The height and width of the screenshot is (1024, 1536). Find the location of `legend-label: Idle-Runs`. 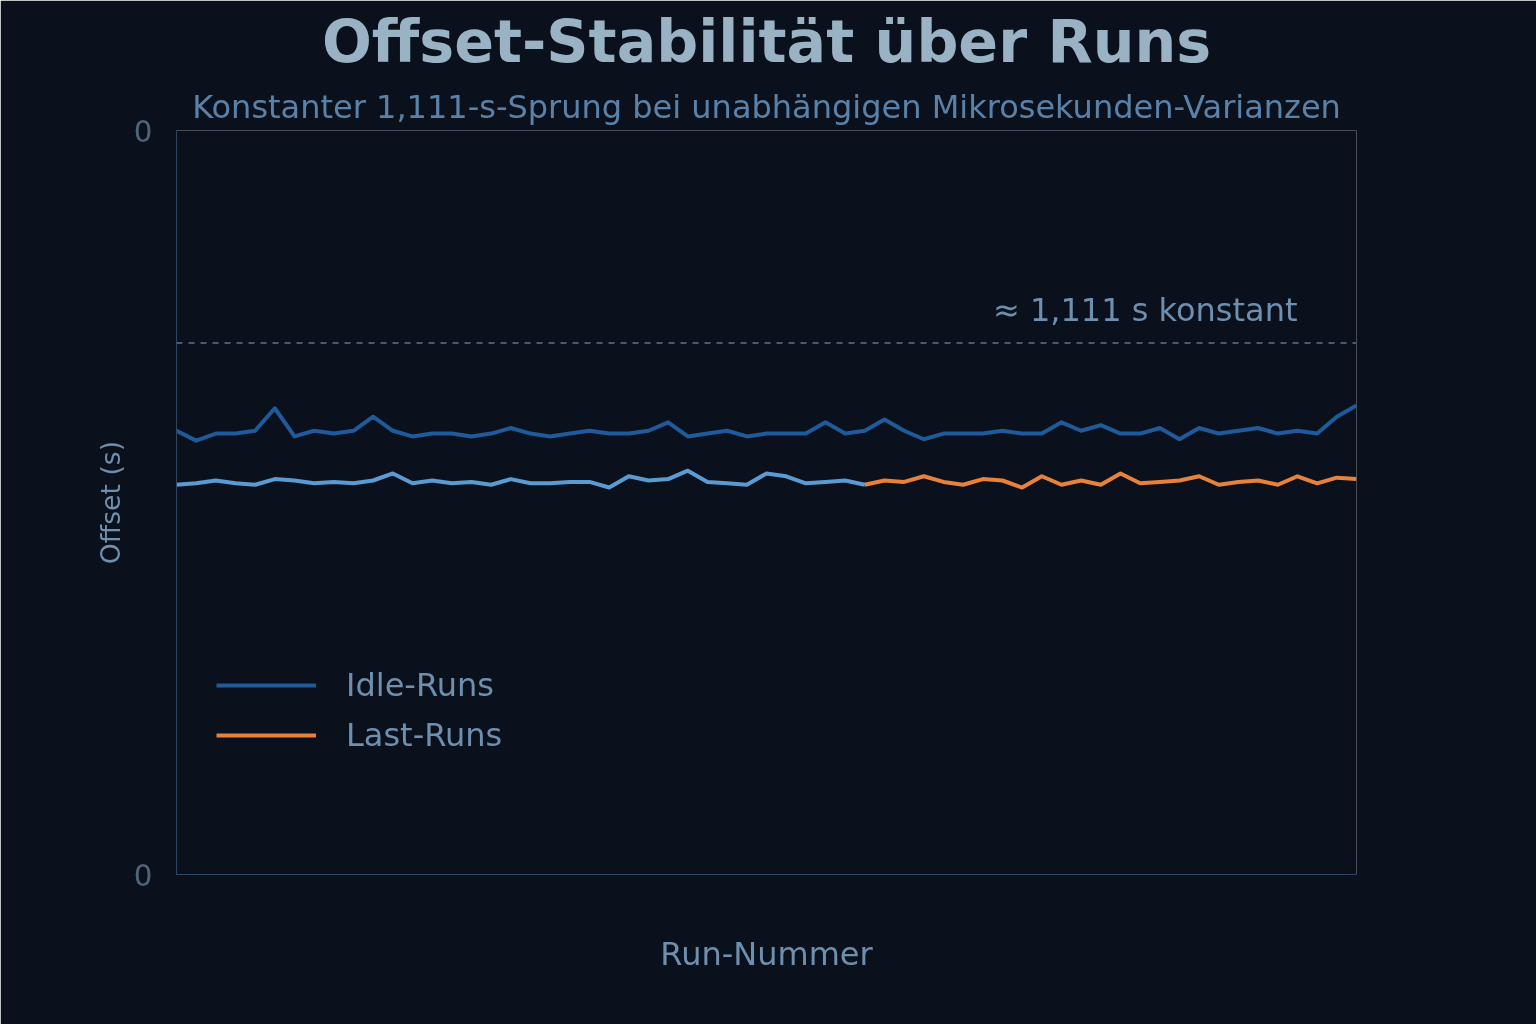

legend-label: Idle-Runs is located at coordinates (420, 685).